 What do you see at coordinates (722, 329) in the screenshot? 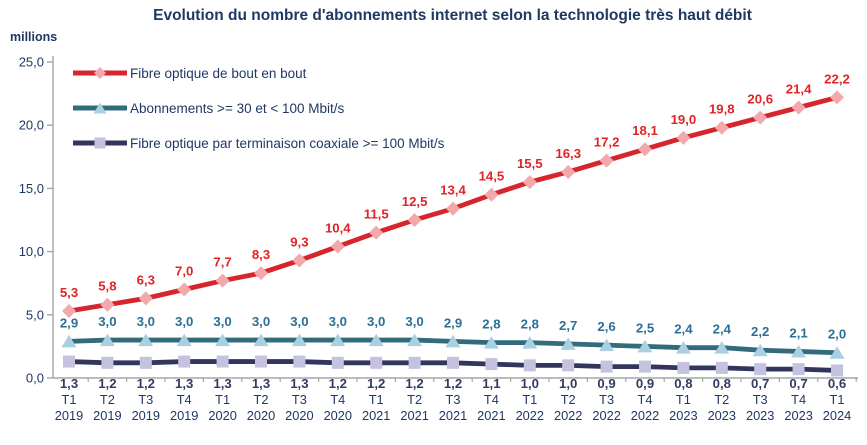
I see `series-1-data-label: 2,4` at bounding box center [722, 329].